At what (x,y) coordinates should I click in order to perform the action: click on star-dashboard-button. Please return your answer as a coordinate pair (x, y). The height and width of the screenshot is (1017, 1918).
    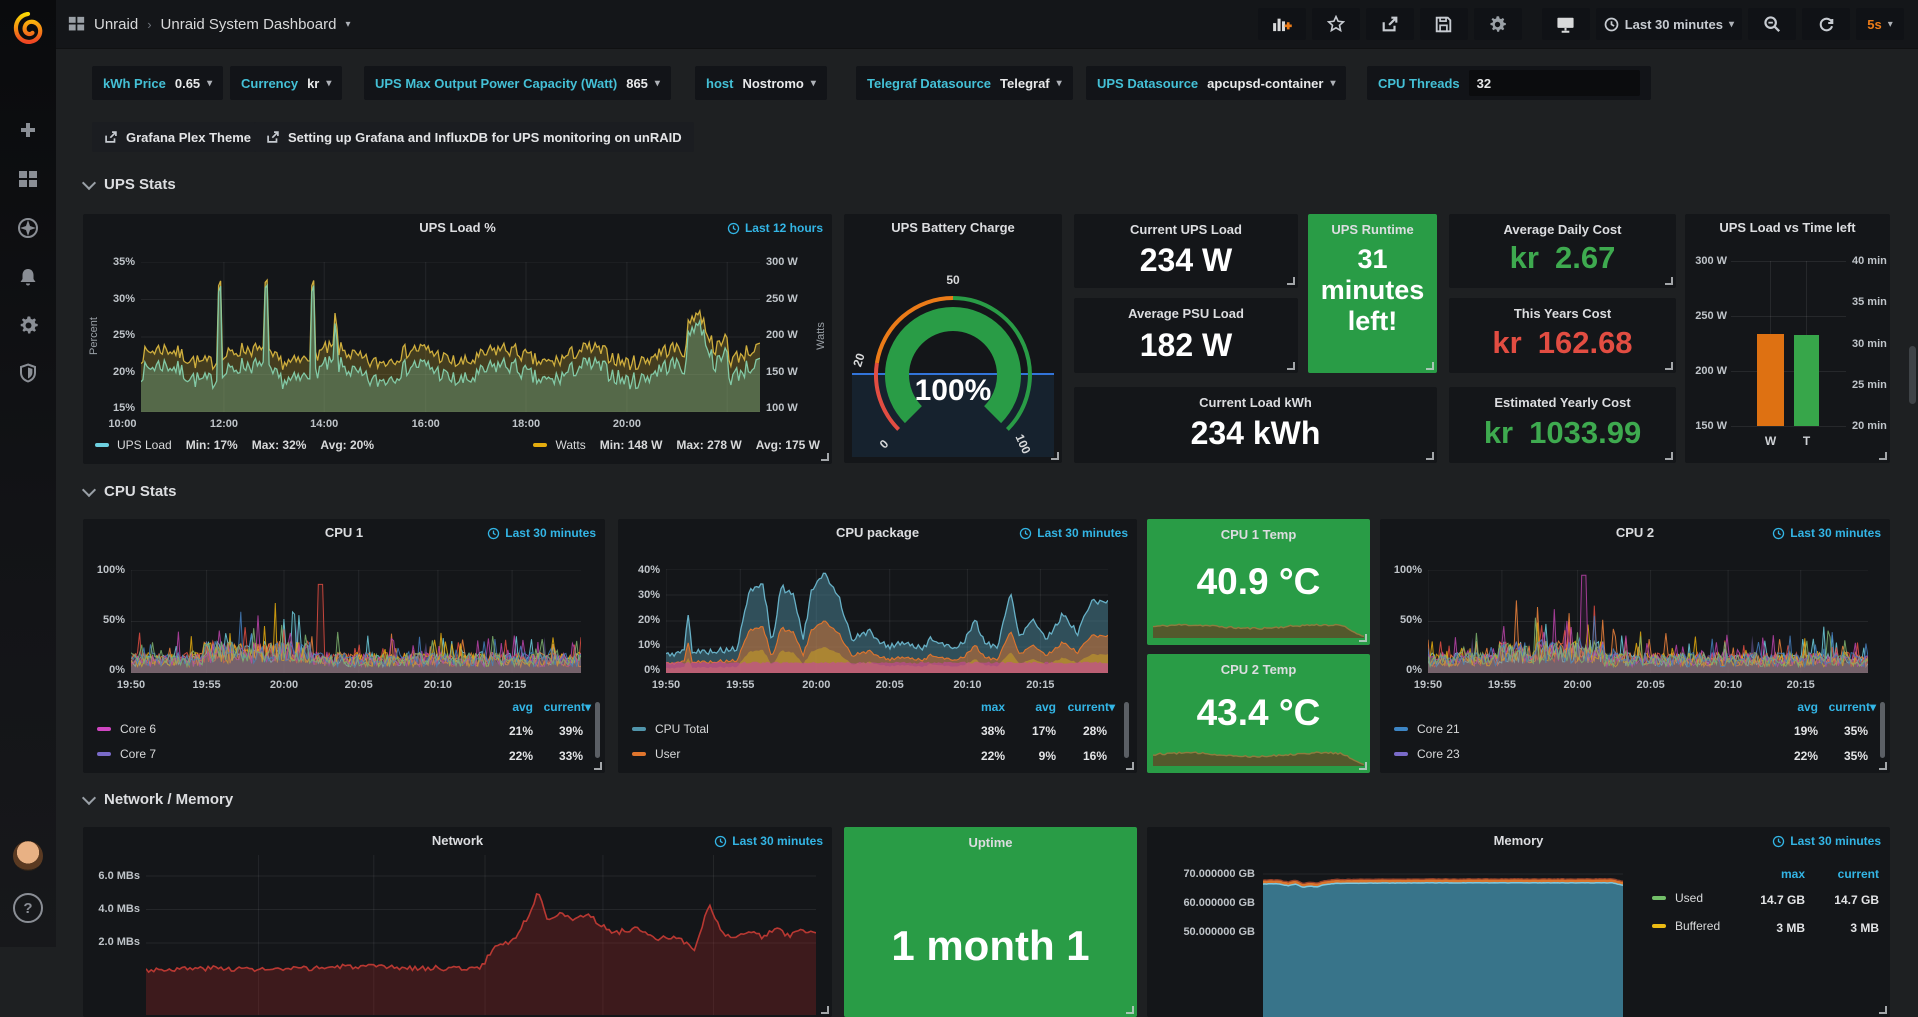
    Looking at the image, I should click on (1335, 24).